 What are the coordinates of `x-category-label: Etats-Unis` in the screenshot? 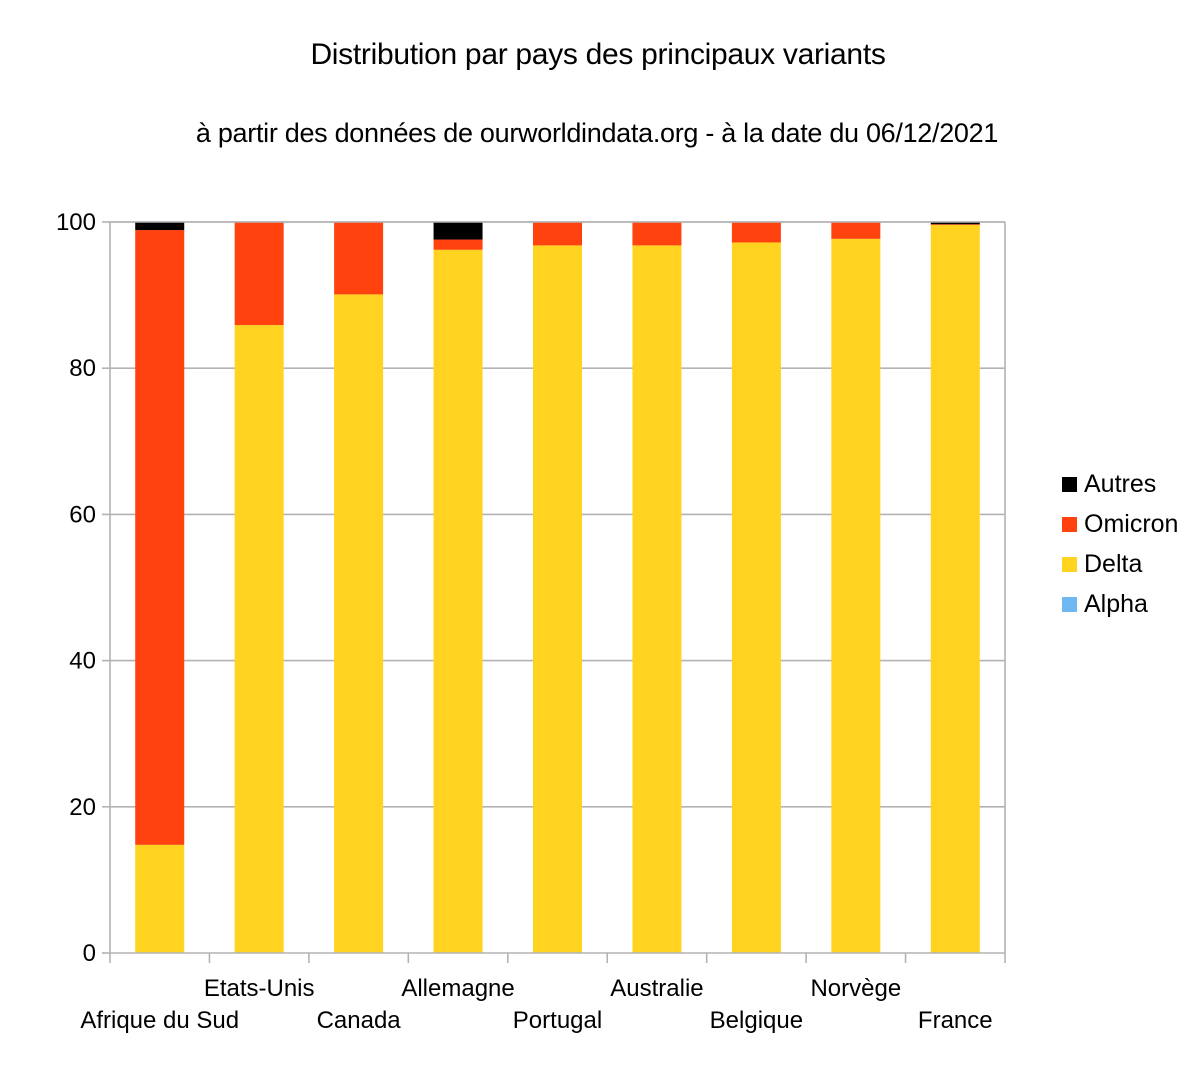 It's located at (259, 988).